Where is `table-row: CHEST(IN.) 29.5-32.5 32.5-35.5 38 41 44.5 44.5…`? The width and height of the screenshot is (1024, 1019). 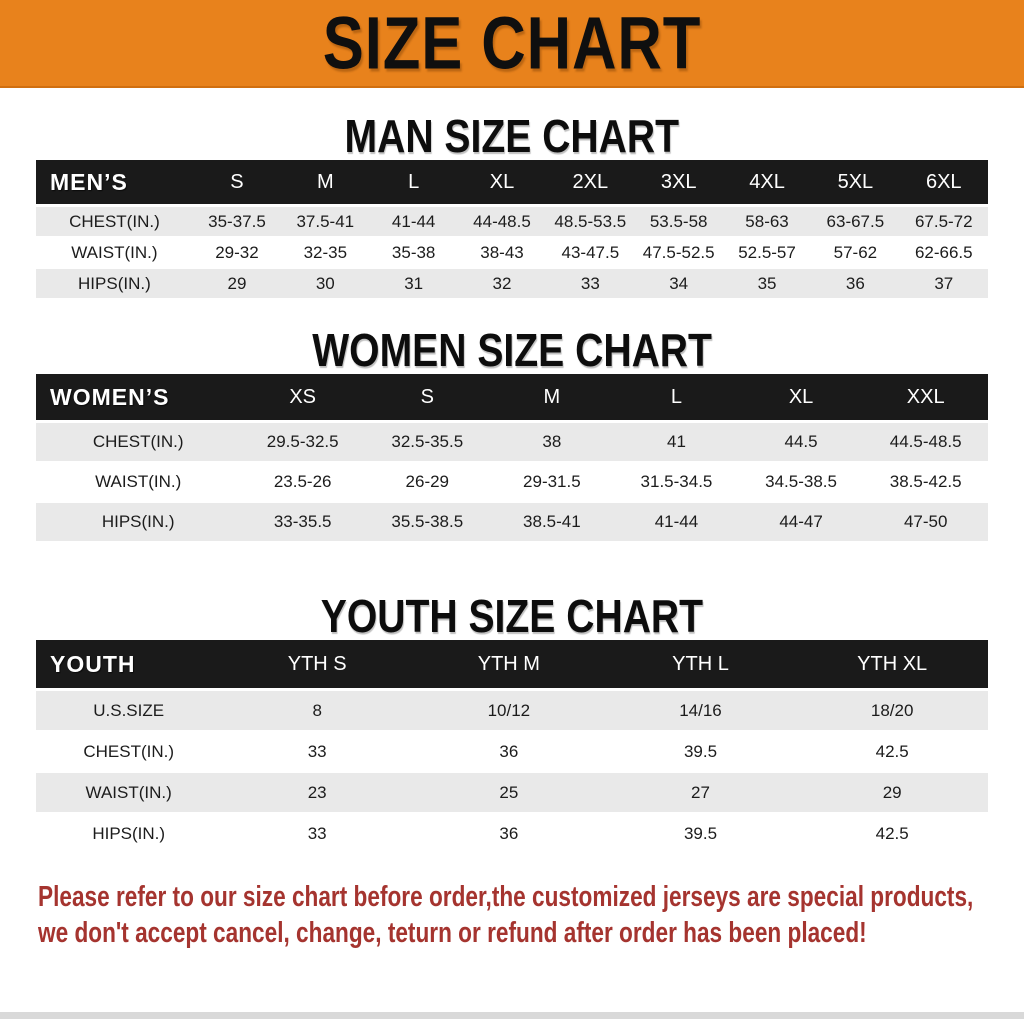 table-row: CHEST(IN.) 29.5-32.5 32.5-35.5 38 41 44.5 44.5… is located at coordinates (512, 442).